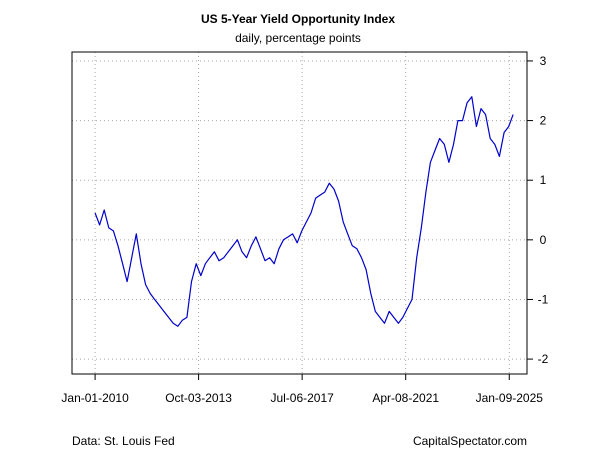 The image size is (600, 450). What do you see at coordinates (543, 121) in the screenshot?
I see `y-tick-label: 2` at bounding box center [543, 121].